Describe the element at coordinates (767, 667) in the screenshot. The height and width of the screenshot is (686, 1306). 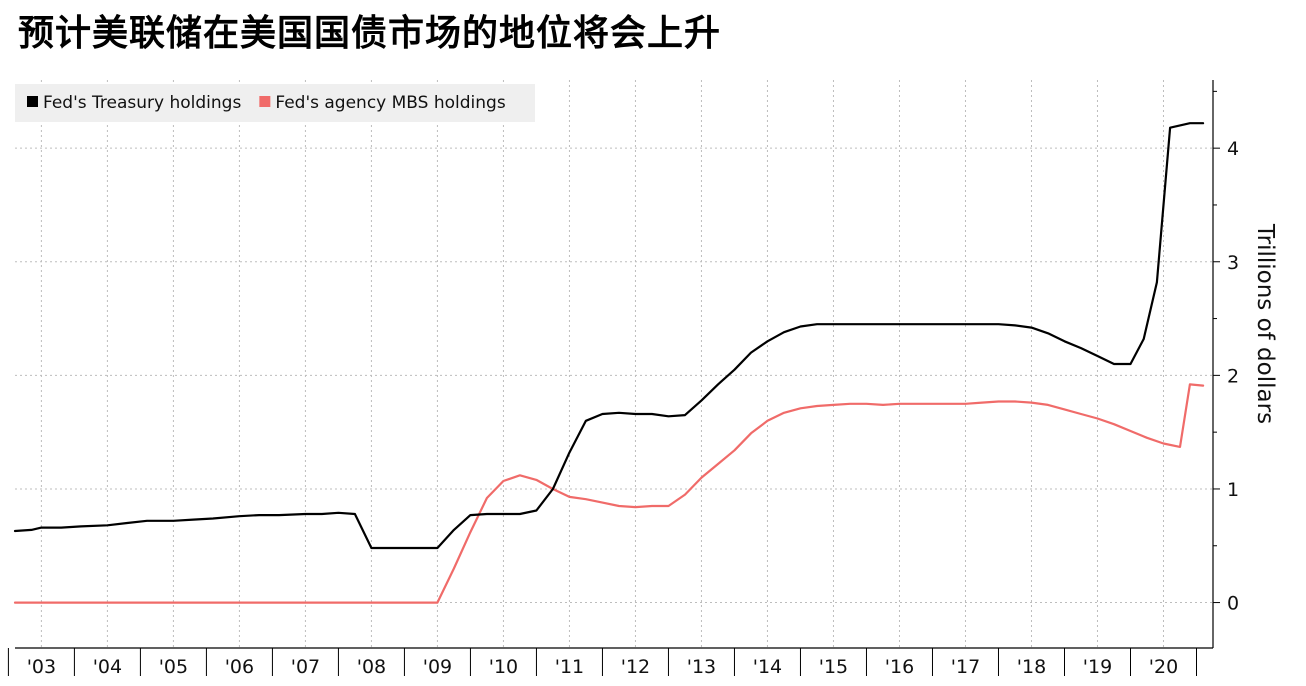
I see `x-tick-label: '14` at that location.